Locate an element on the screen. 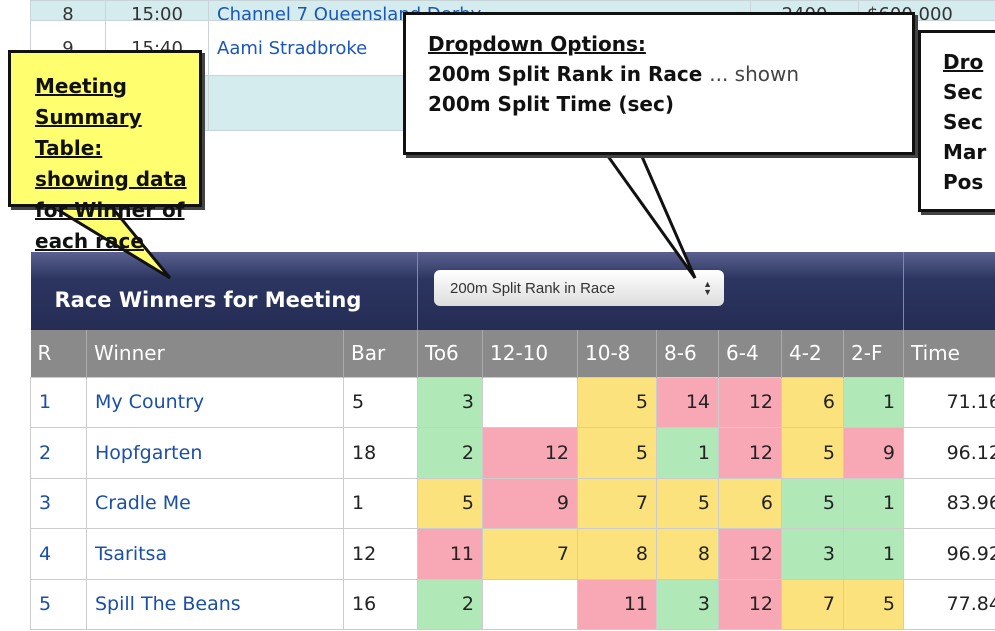  barrier-cell: 18 is located at coordinates (380, 453).